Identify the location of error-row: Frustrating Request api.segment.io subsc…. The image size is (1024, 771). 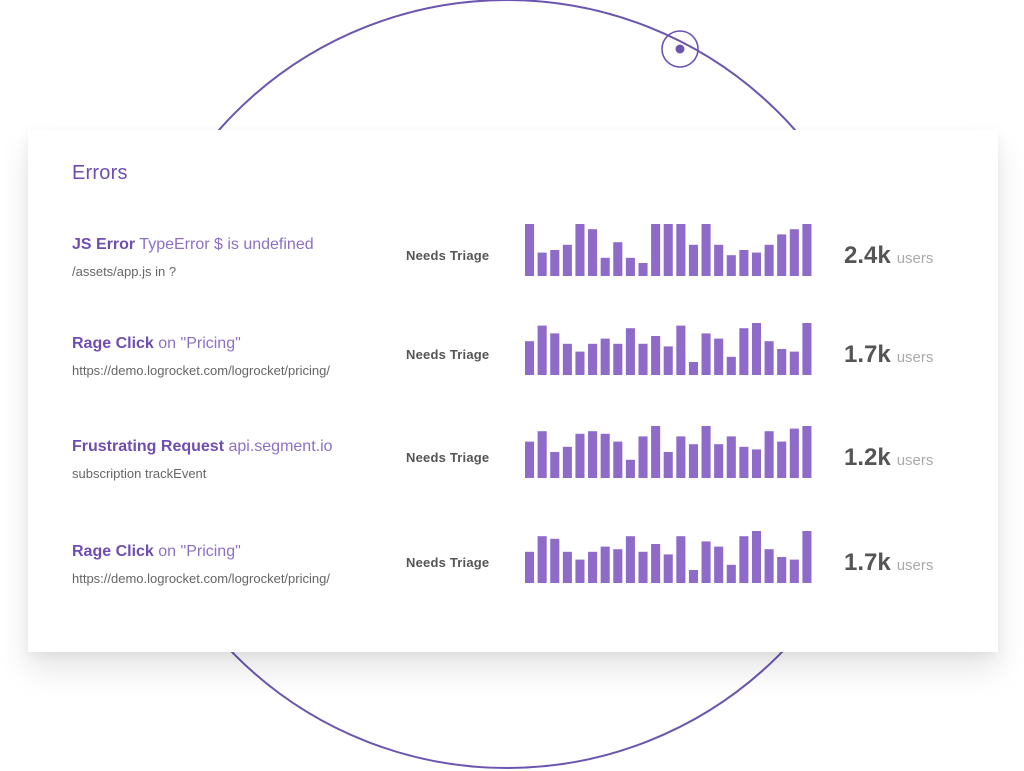
(513, 472).